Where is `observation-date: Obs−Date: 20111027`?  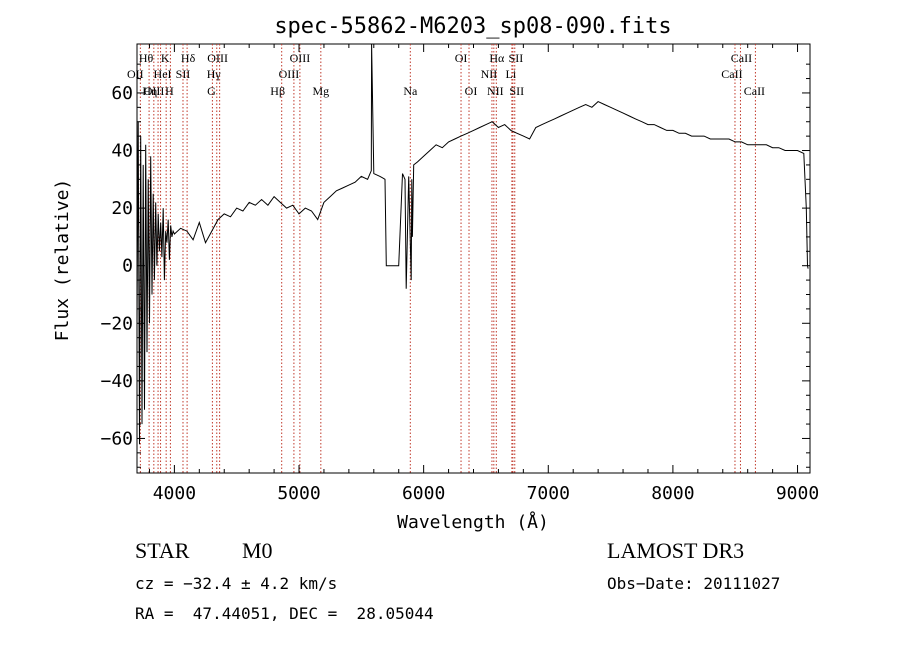 observation-date: Obs−Date: 20111027 is located at coordinates (694, 583).